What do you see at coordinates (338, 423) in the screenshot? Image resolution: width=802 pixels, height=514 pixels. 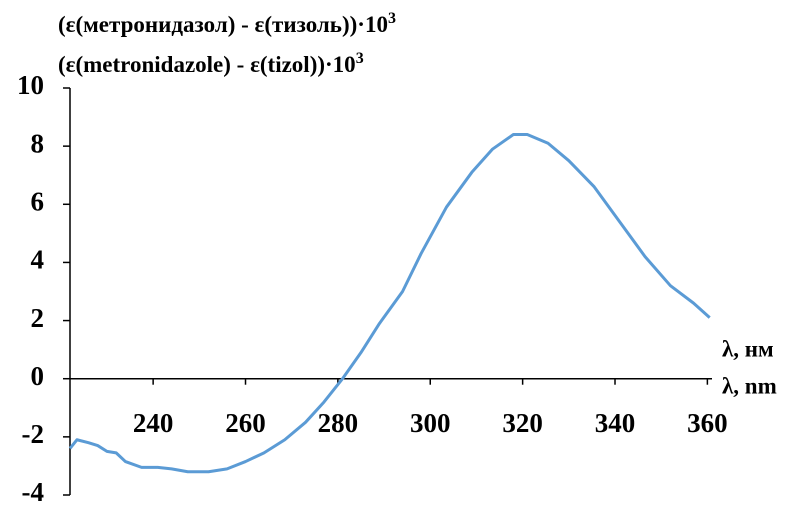 I see `x-tick-label: 280` at bounding box center [338, 423].